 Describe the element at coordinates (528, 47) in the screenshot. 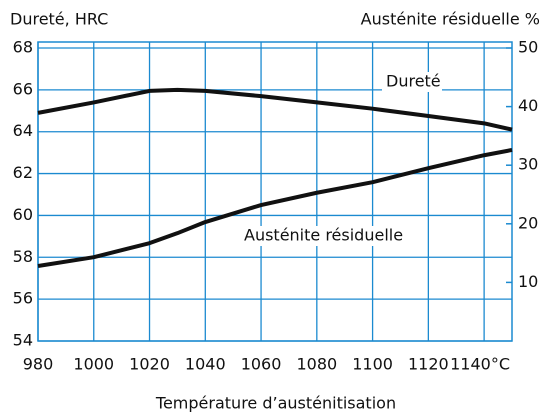

I see `y2-tick-label: 50` at that location.